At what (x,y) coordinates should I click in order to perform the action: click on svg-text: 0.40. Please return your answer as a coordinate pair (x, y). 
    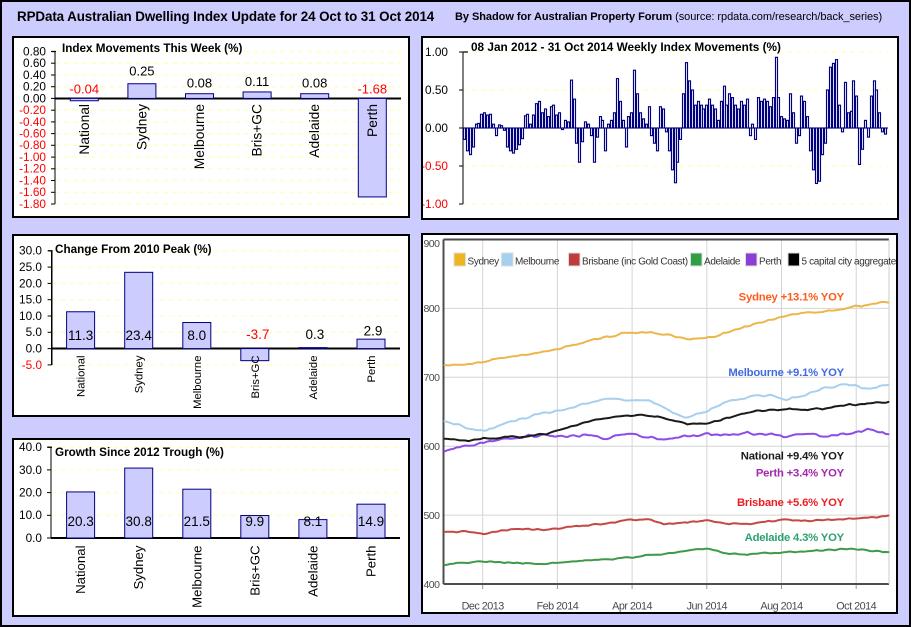
    Looking at the image, I should click on (34, 75).